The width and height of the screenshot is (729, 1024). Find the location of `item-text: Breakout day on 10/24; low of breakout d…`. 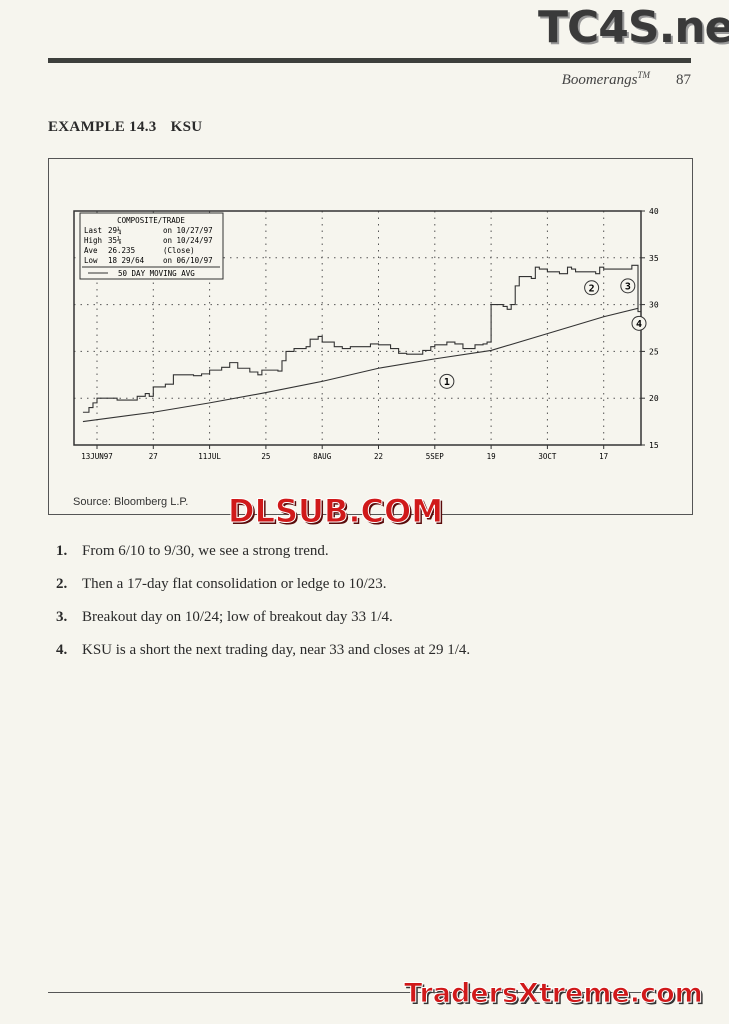

item-text: Breakout day on 10/24; low of breakout d… is located at coordinates (237, 617).